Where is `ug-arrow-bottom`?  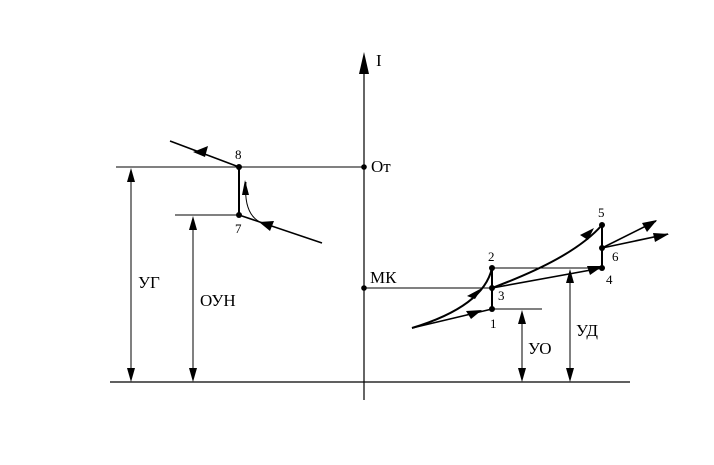 ug-arrow-bottom is located at coordinates (131, 375).